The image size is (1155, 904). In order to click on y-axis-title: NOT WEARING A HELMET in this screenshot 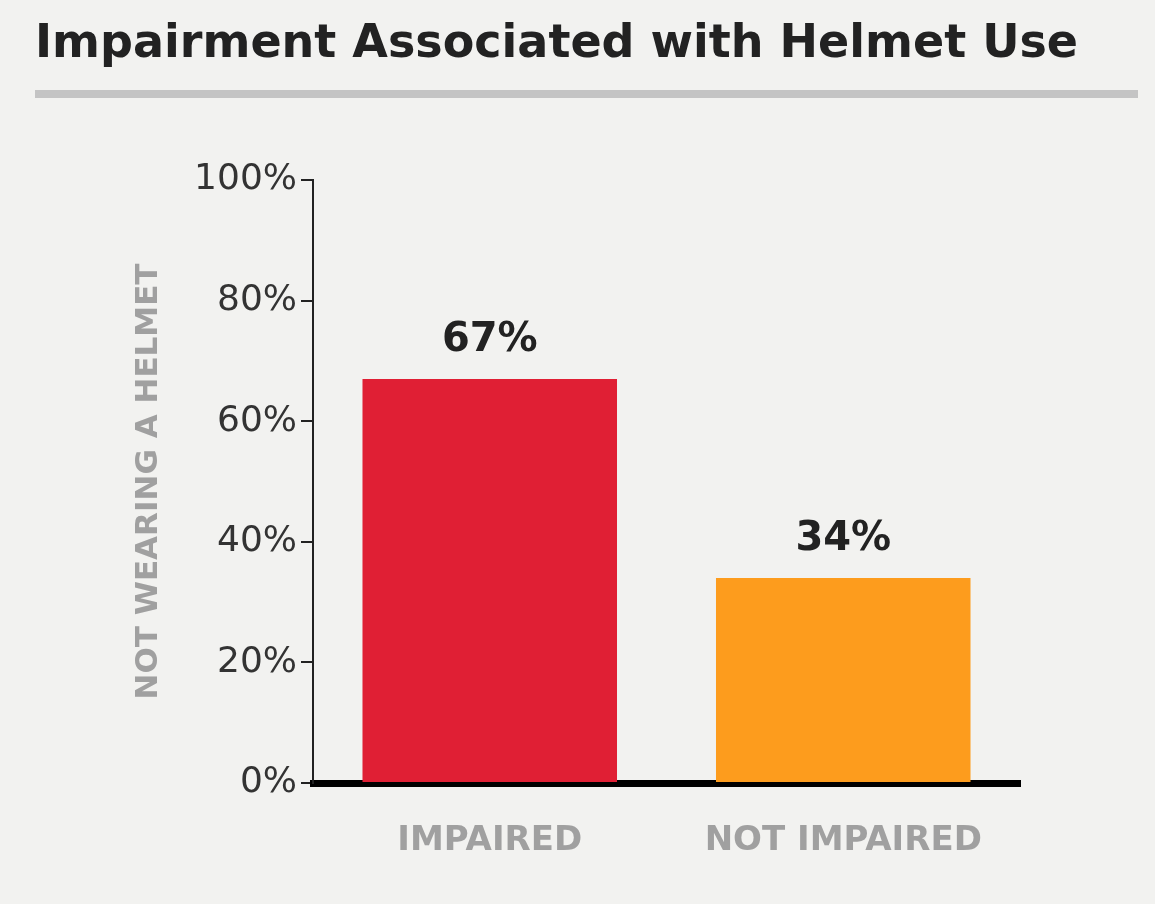, I will do `click(145, 481)`.